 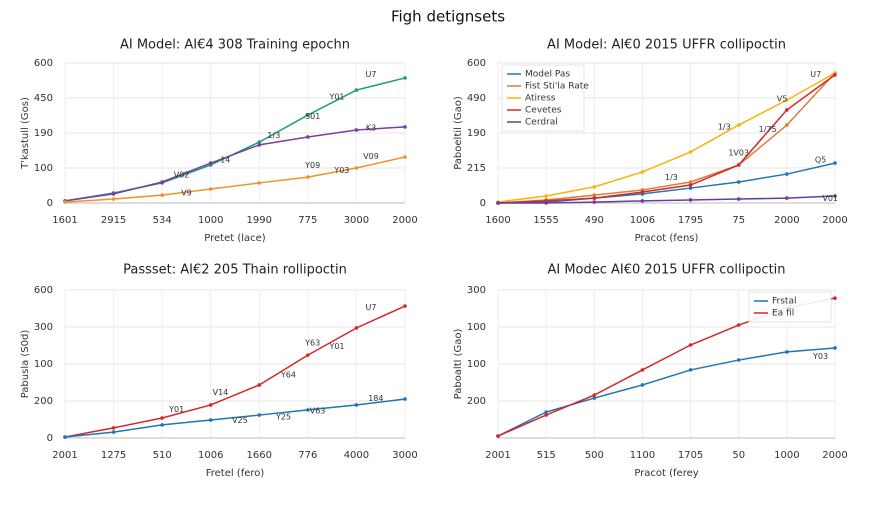 I want to click on legend-label: Cerdral, so click(x=541, y=123).